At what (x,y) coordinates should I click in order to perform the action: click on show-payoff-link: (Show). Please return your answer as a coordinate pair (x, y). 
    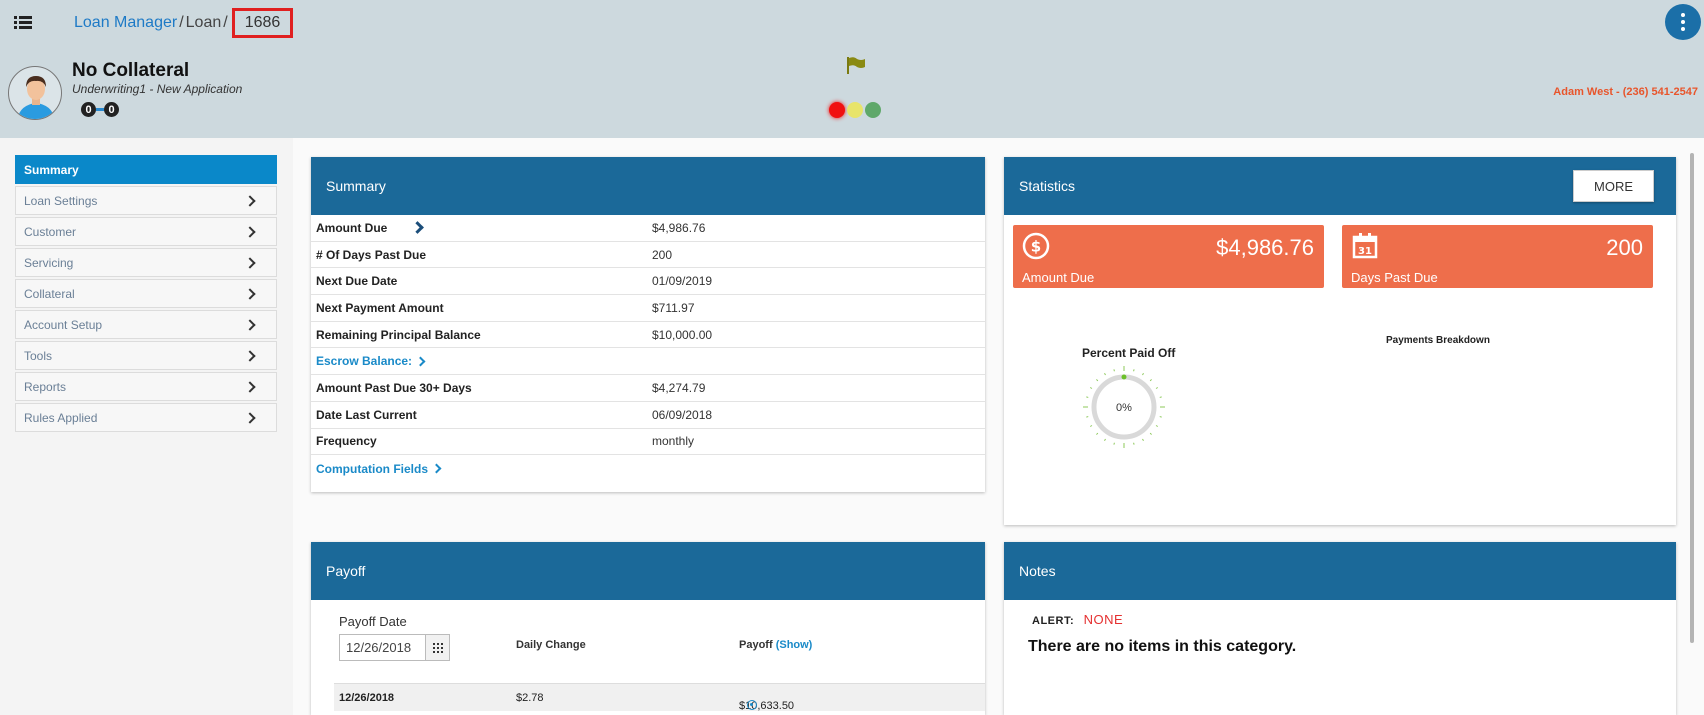
    Looking at the image, I should click on (794, 645).